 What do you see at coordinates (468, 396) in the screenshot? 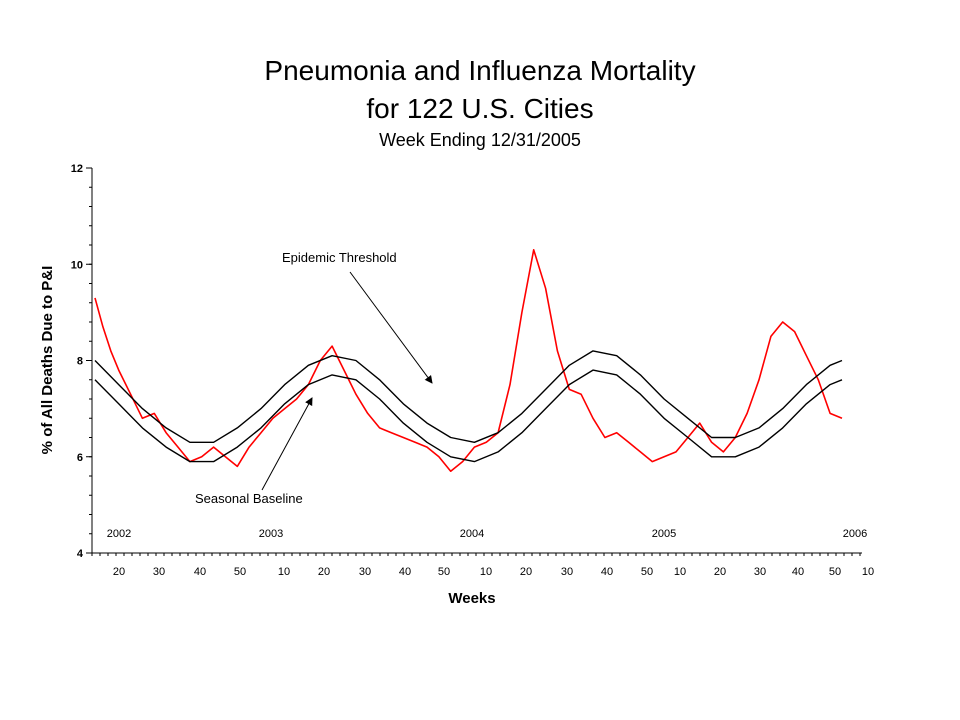
I see `series-line-epidemic-threshold` at bounding box center [468, 396].